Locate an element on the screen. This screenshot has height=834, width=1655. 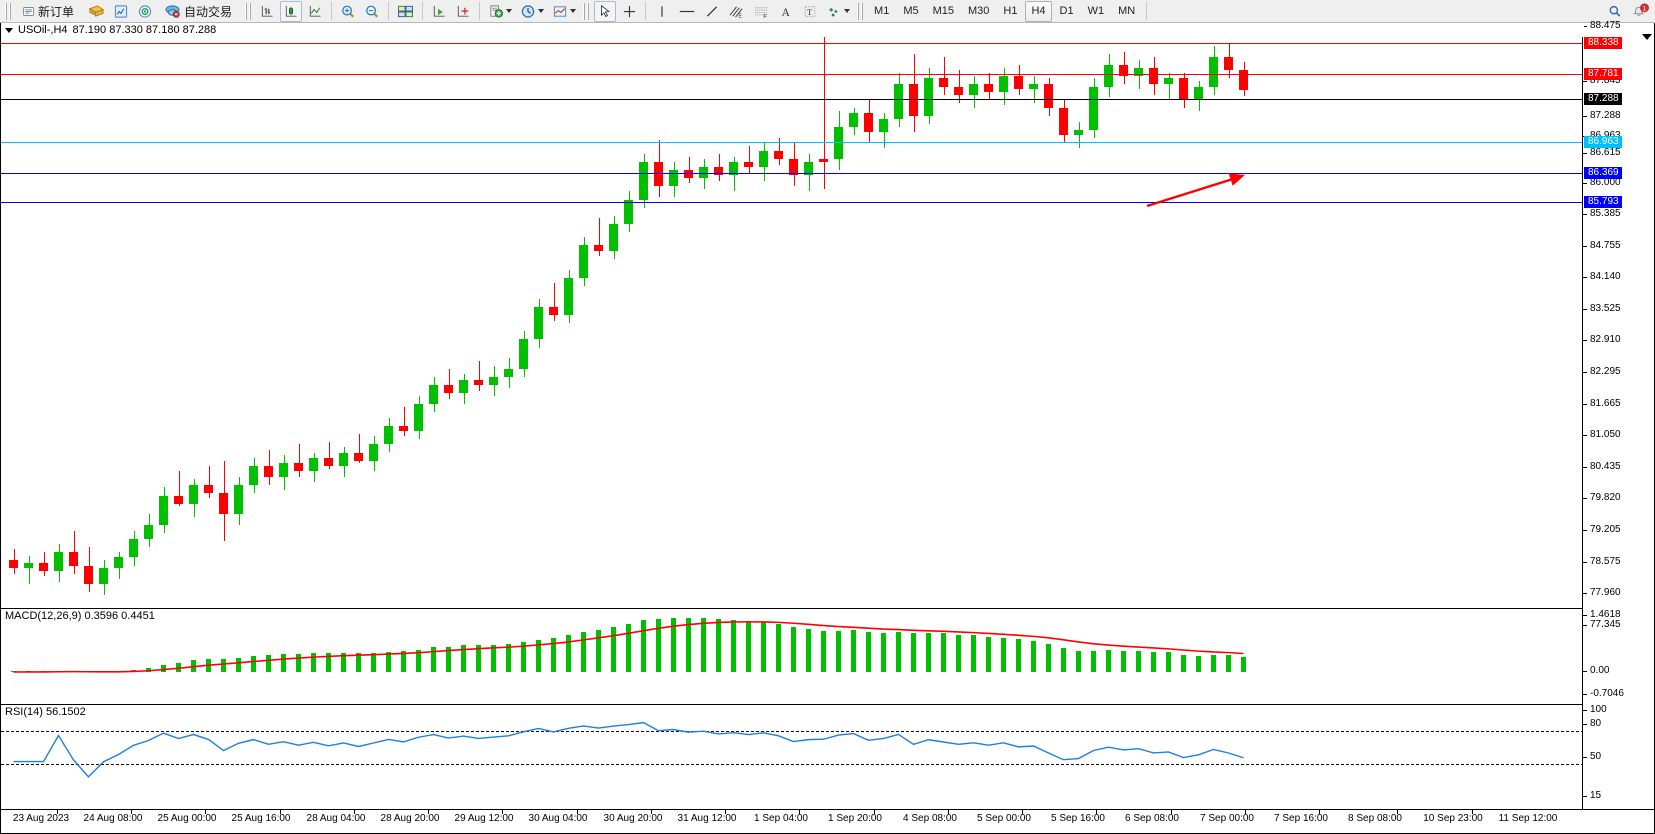
price-tick: 82.295 is located at coordinates (1619, 372).